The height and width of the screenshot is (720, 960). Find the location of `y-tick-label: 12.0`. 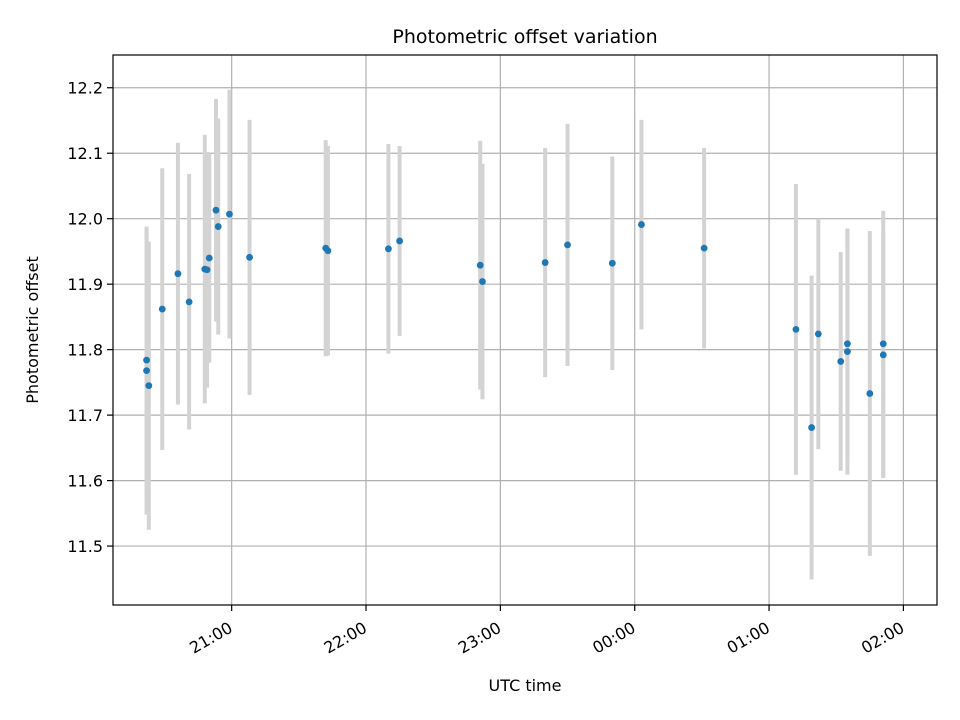

y-tick-label: 12.0 is located at coordinates (85, 219).